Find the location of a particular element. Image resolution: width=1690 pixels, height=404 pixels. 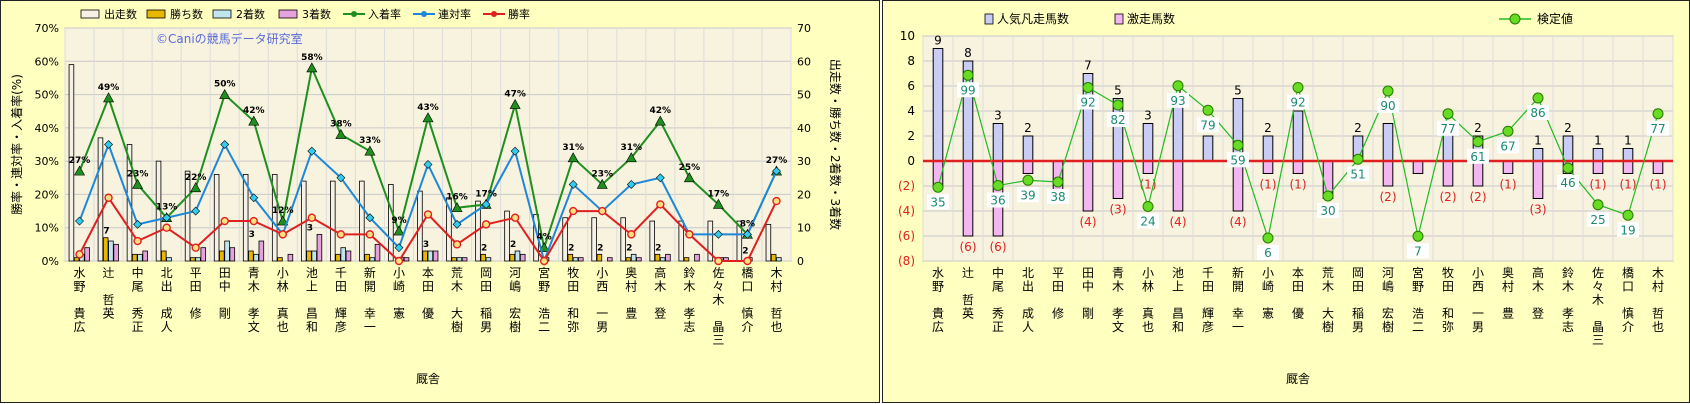

y-tick: (8) is located at coordinates (906, 261).